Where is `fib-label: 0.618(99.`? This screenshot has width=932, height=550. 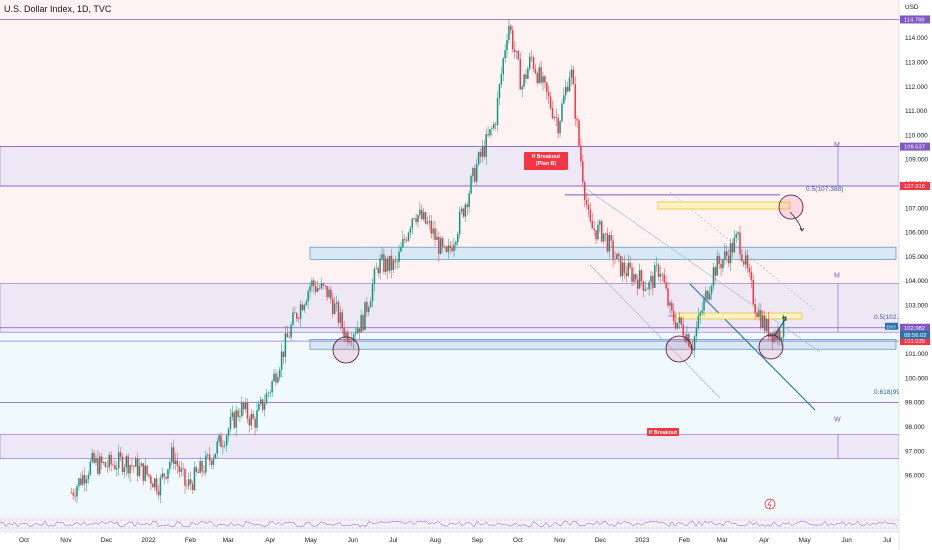
fib-label: 0.618(99. is located at coordinates (888, 392).